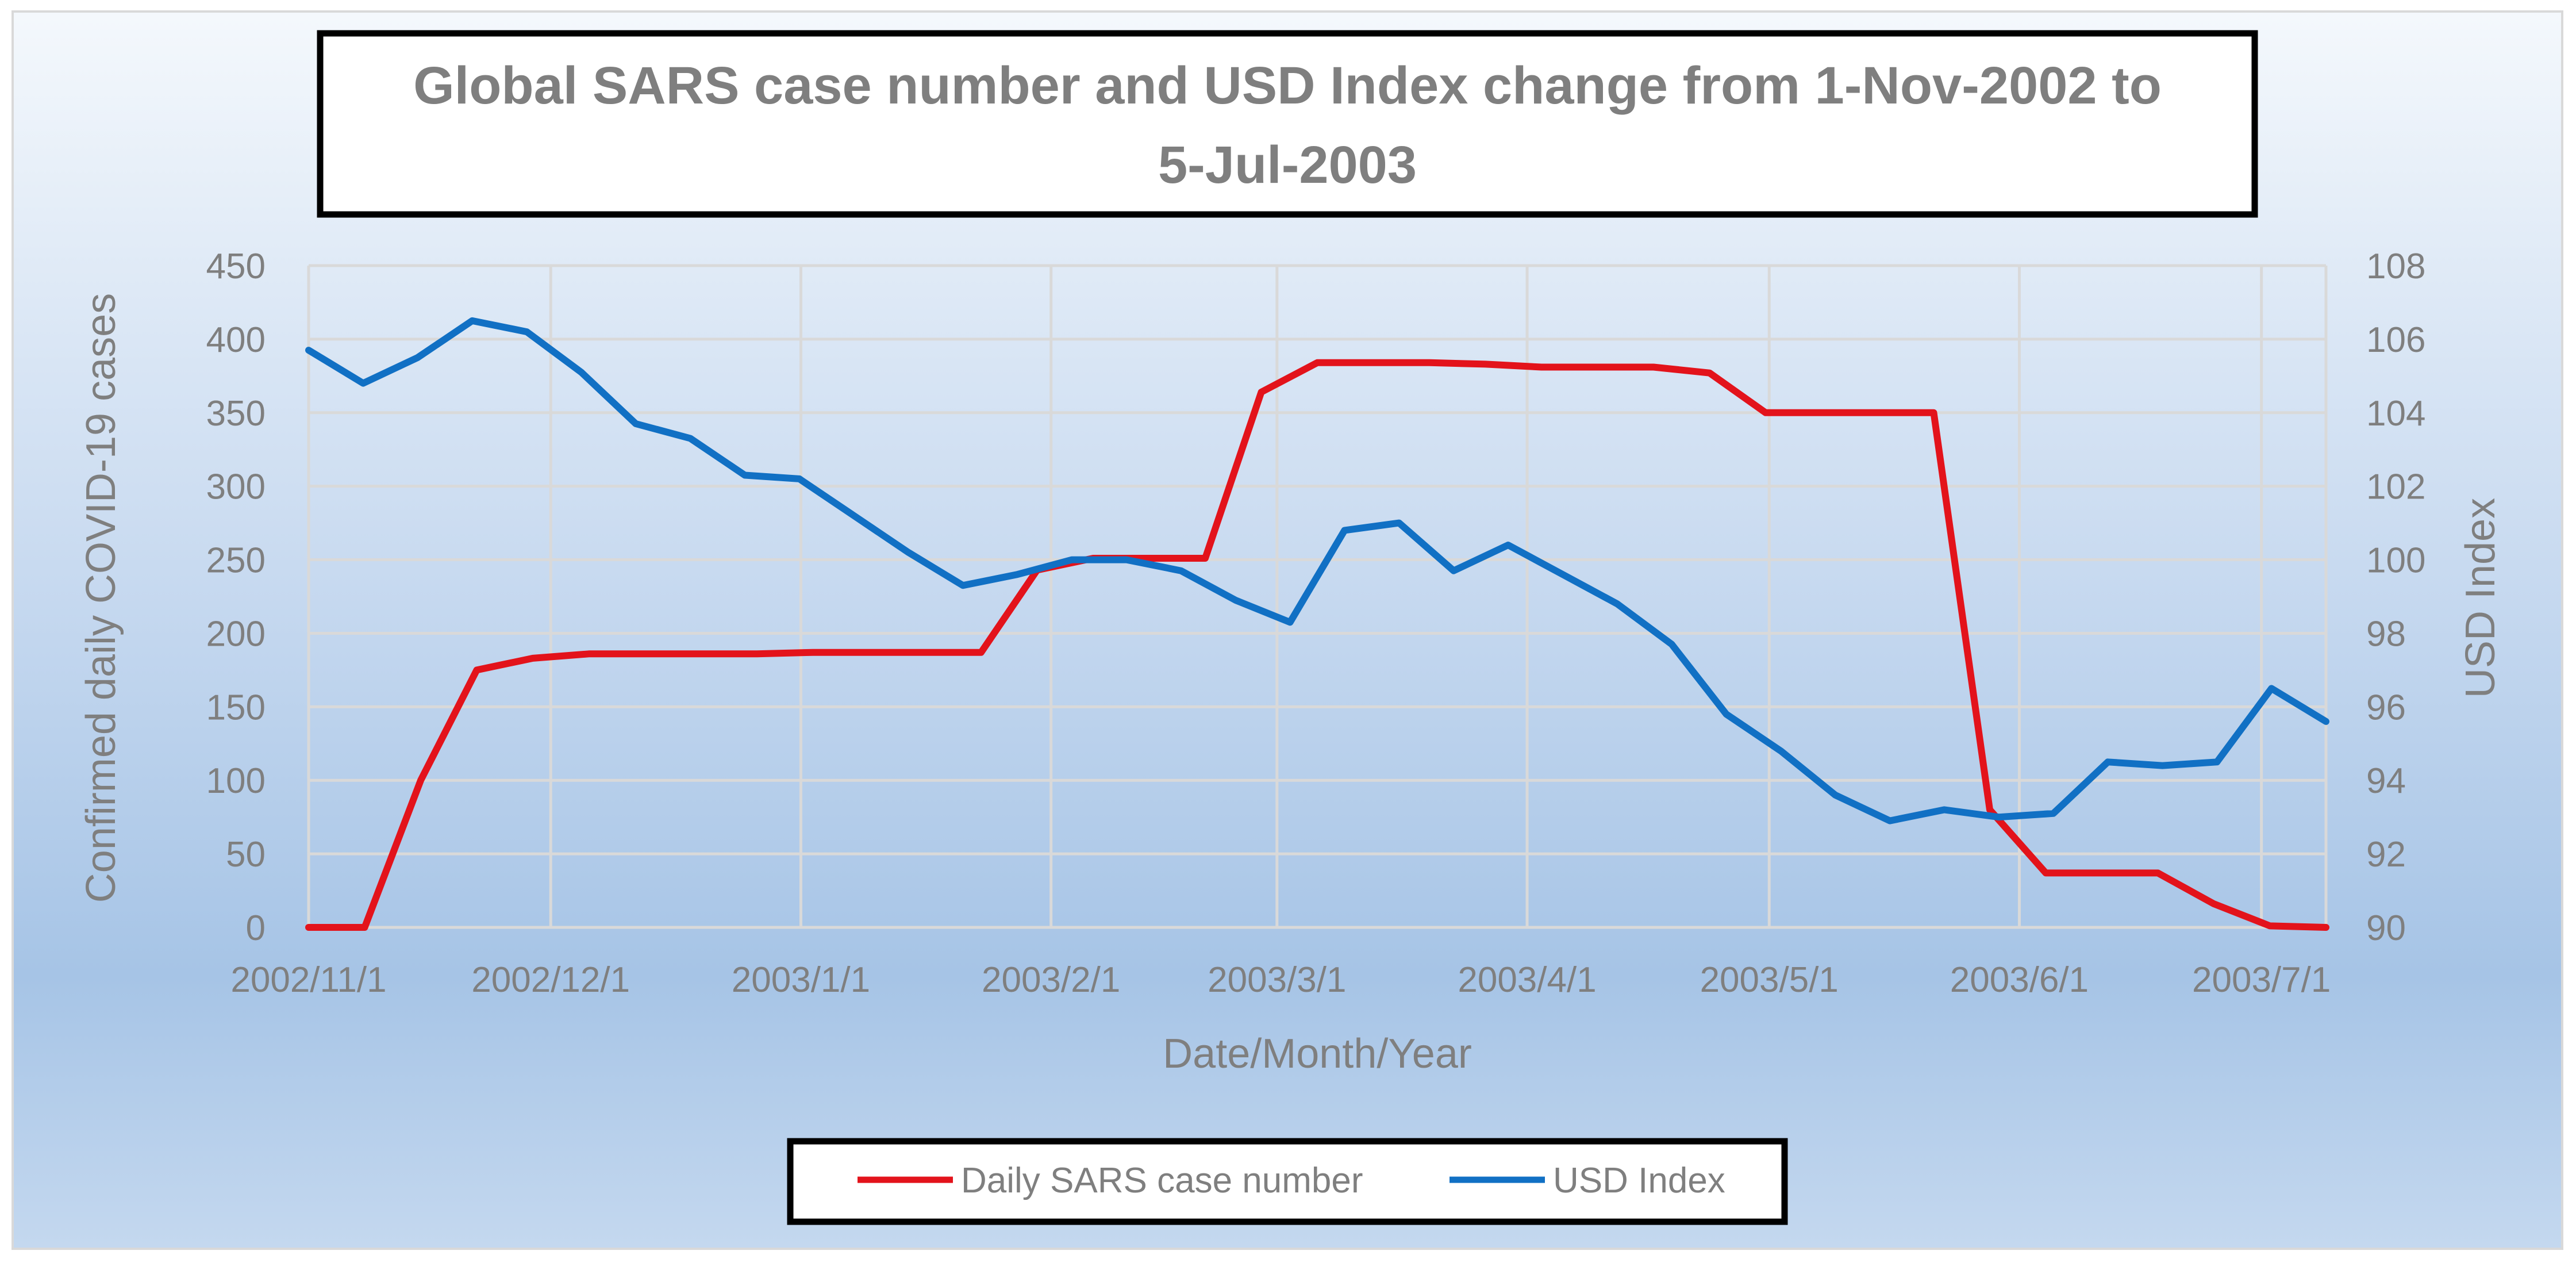  What do you see at coordinates (236, 634) in the screenshot?
I see `y-left-tick-label: 200` at bounding box center [236, 634].